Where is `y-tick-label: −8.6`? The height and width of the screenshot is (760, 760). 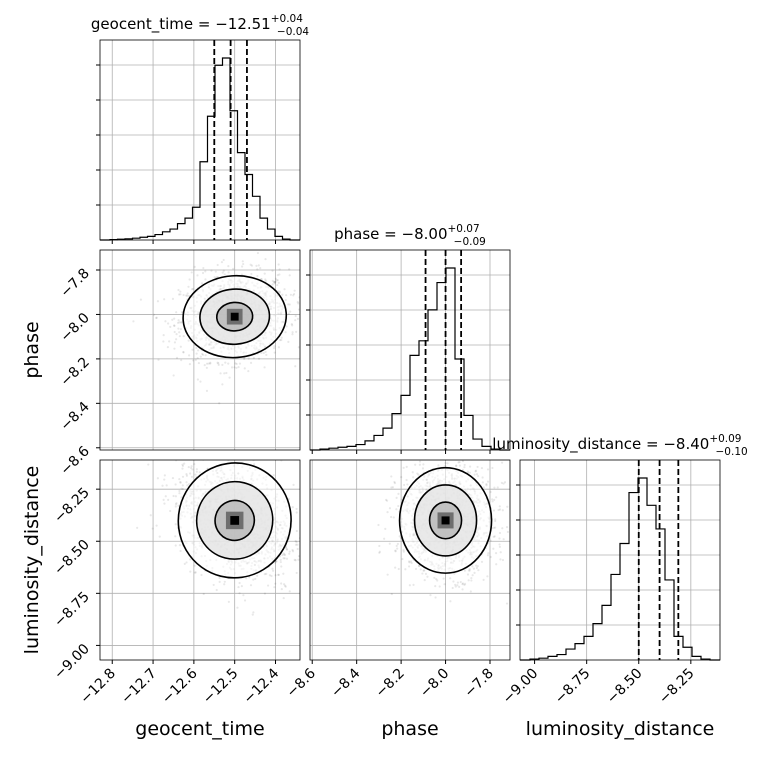
y-tick-label: −8.6 is located at coordinates (74, 460).